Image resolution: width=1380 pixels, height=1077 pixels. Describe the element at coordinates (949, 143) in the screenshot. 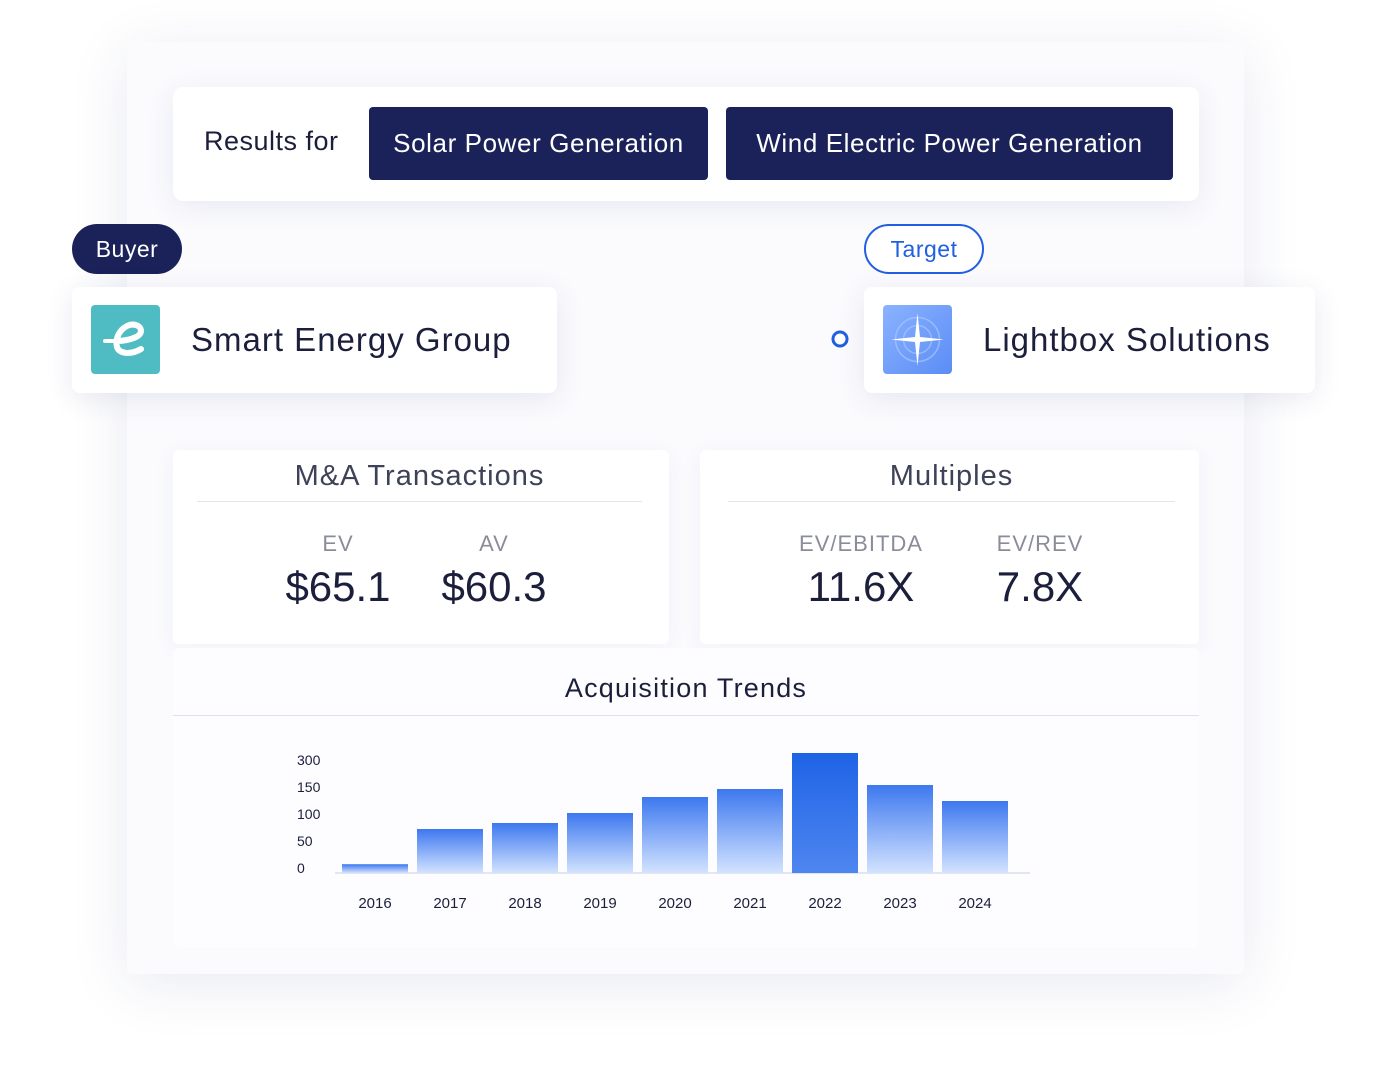

I see `filter-chip-wind: Wind Electric Power Generation` at that location.